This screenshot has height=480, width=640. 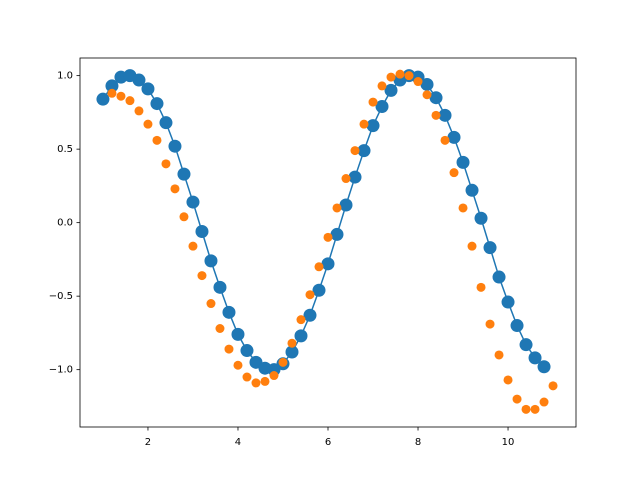 What do you see at coordinates (65, 149) in the screenshot?
I see `y-tick-label: 0.5` at bounding box center [65, 149].